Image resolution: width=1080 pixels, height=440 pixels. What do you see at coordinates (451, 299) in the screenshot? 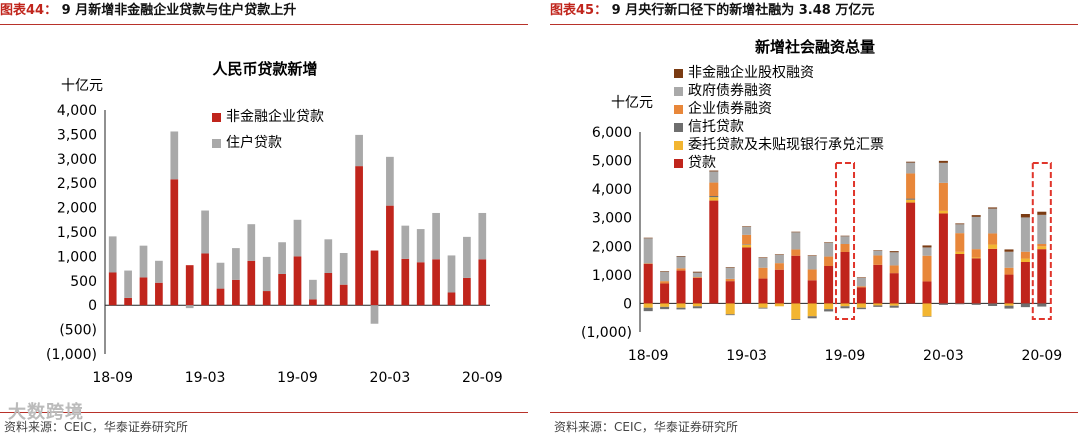
I see `left-bar-20-07-s0` at bounding box center [451, 299].